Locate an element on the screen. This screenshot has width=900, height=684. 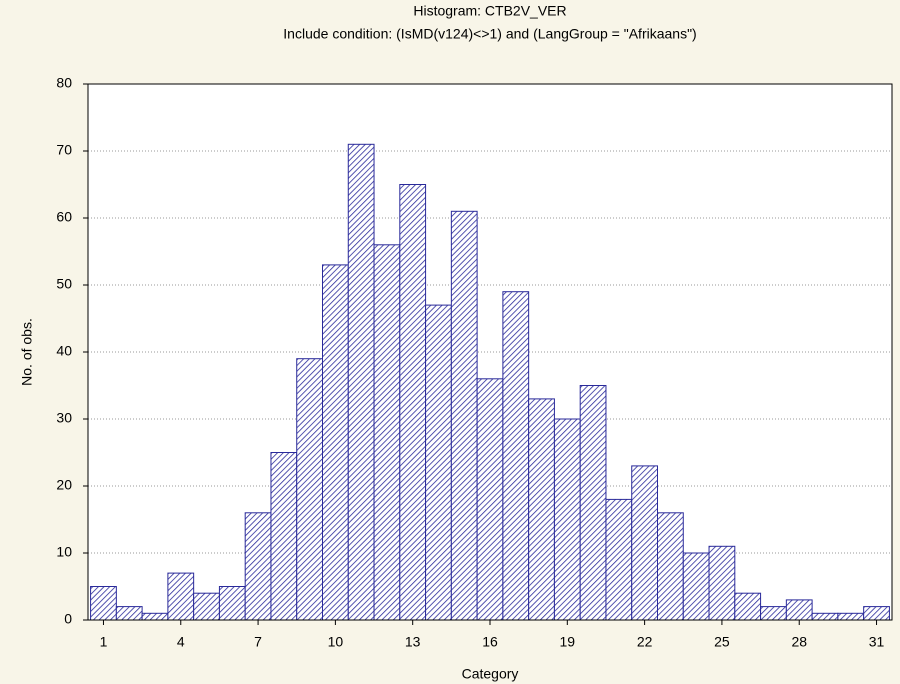
y-tick-label: 50 is located at coordinates (64, 284).